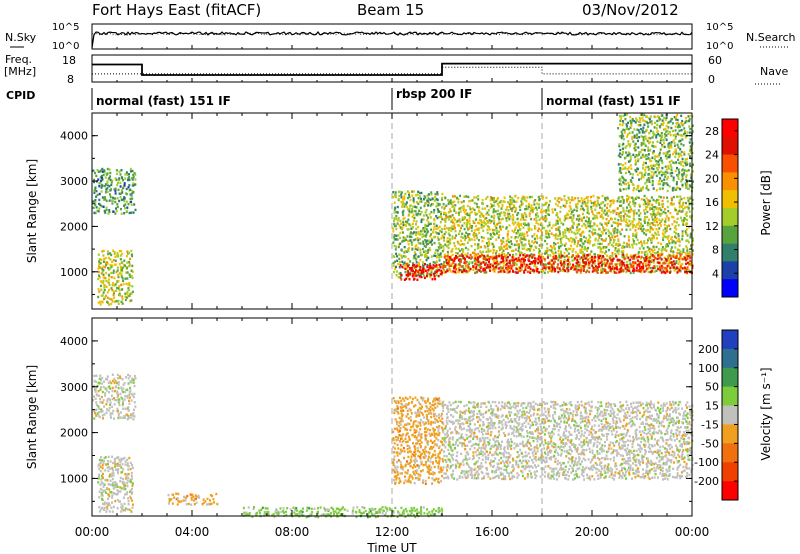 The image size is (800, 554). I want to click on nsearch-label: N.Search, so click(771, 37).